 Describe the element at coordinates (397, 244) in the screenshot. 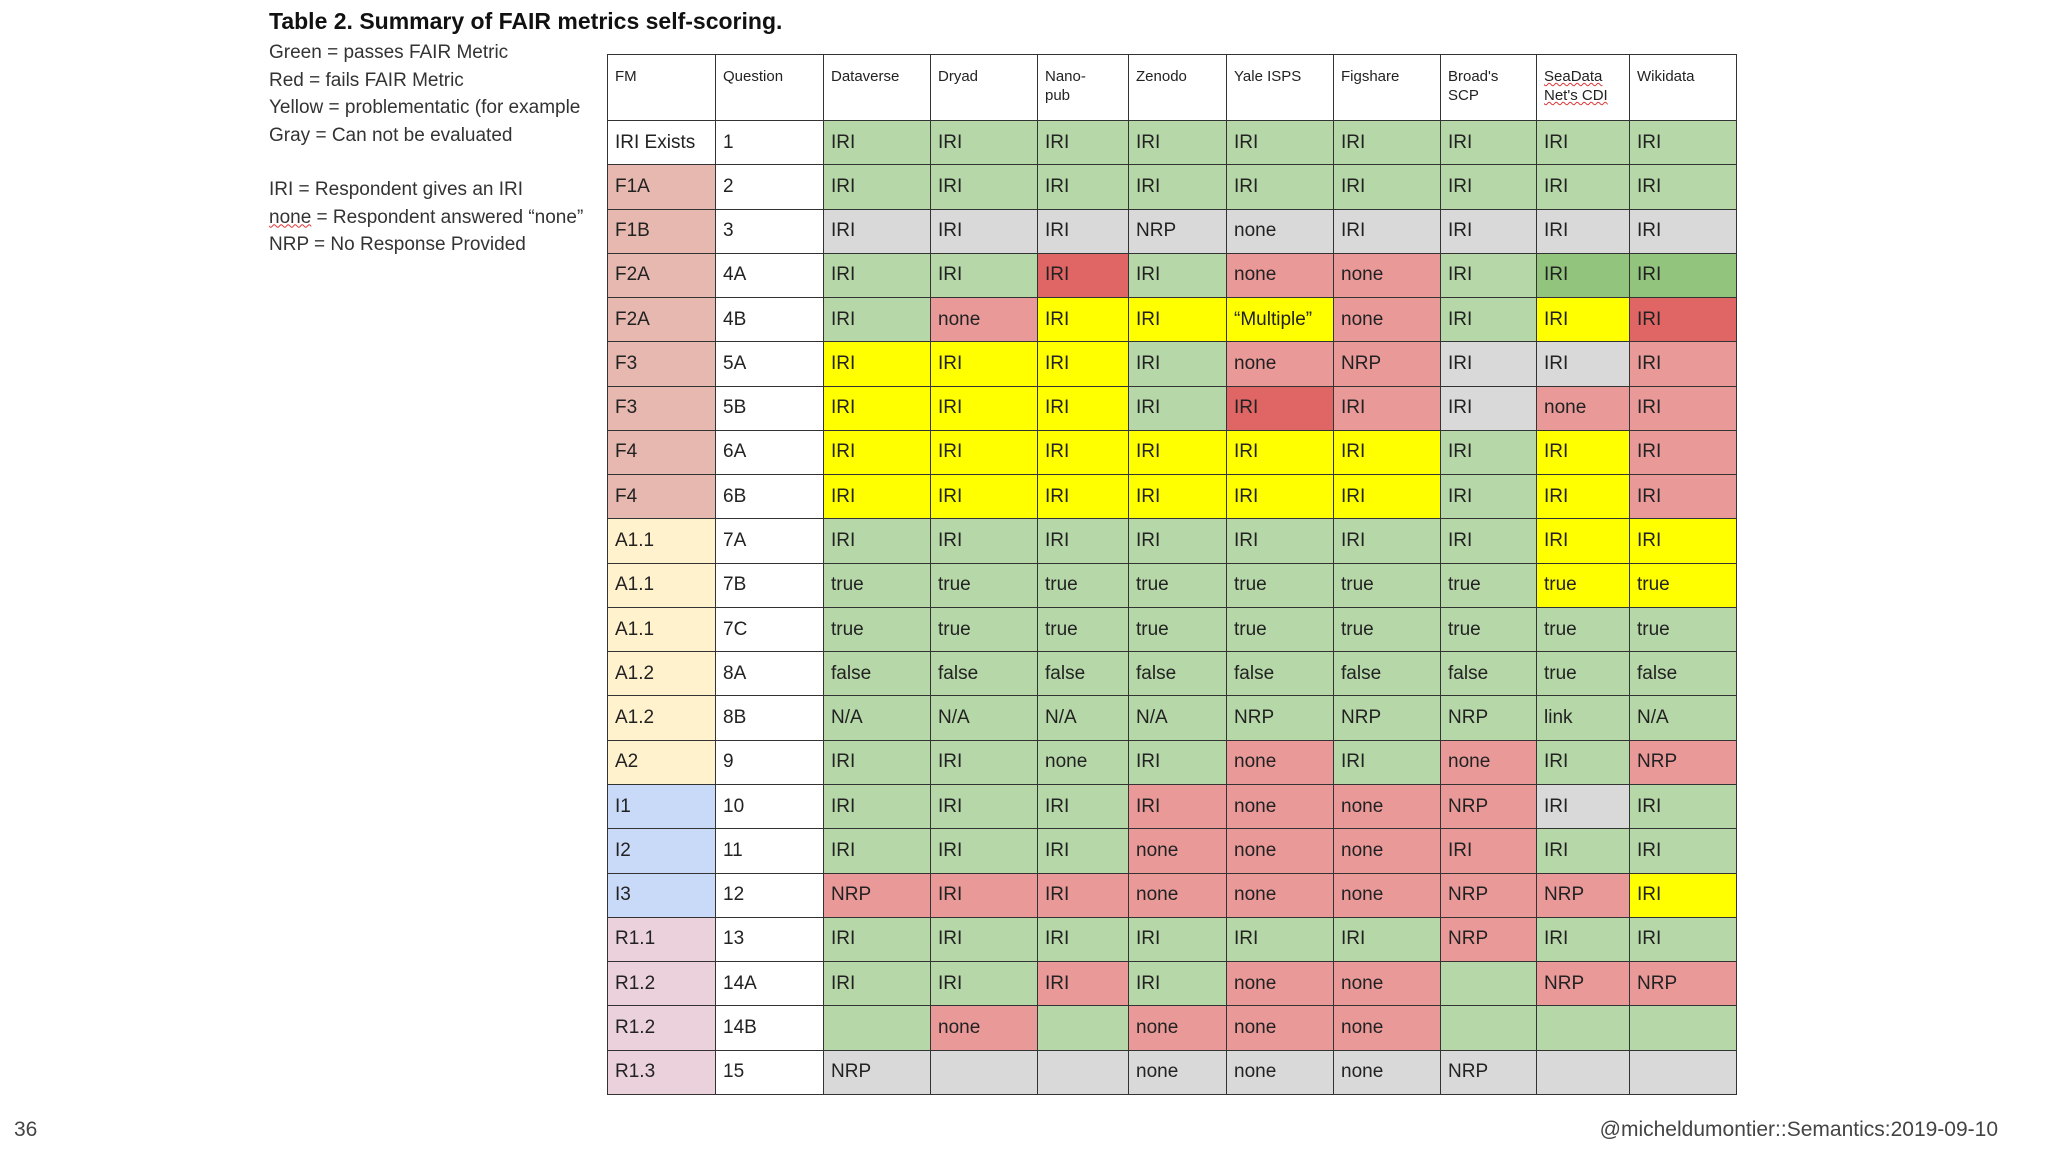

I see `abbrev-nrp: NRP = No Response Provided` at that location.